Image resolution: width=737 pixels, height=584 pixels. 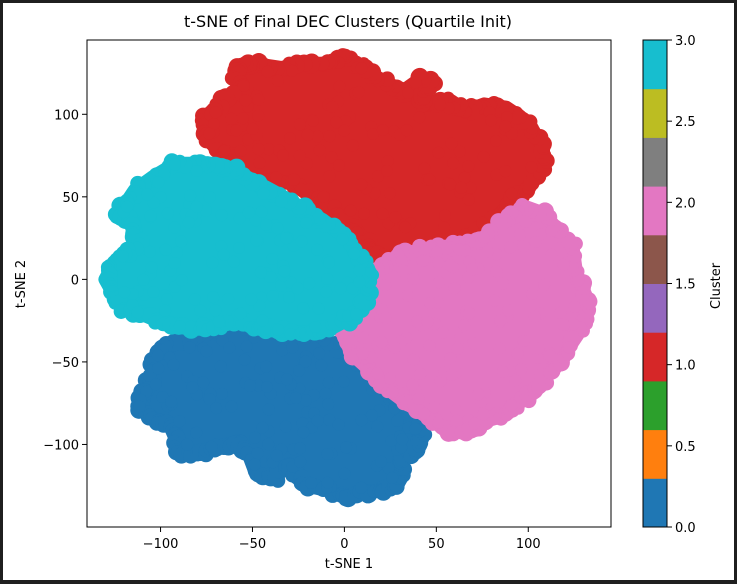 What do you see at coordinates (685, 528) in the screenshot?
I see `colorbar-tick-label: 0.0` at bounding box center [685, 528].